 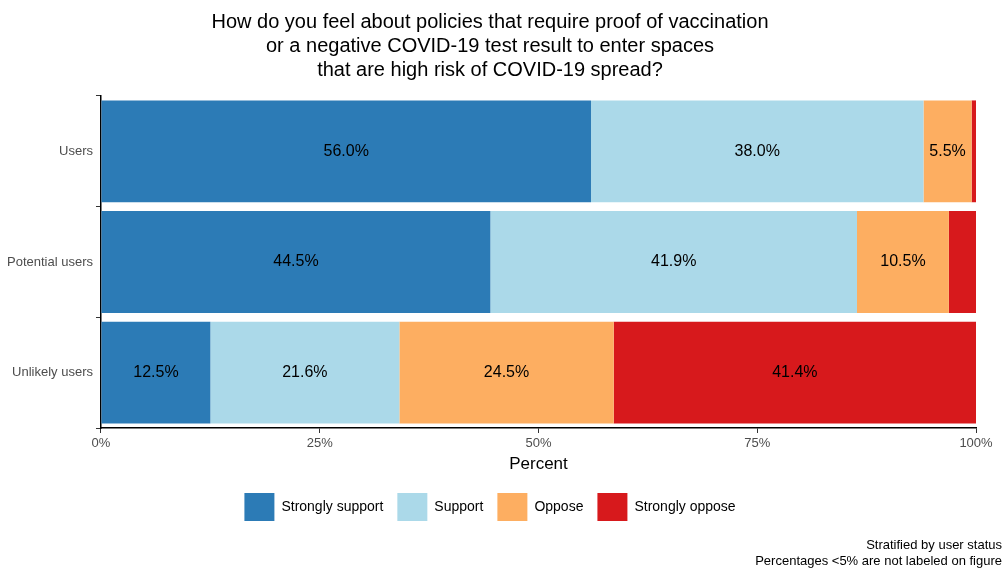 I want to click on data-label: 12.5%, so click(x=156, y=372).